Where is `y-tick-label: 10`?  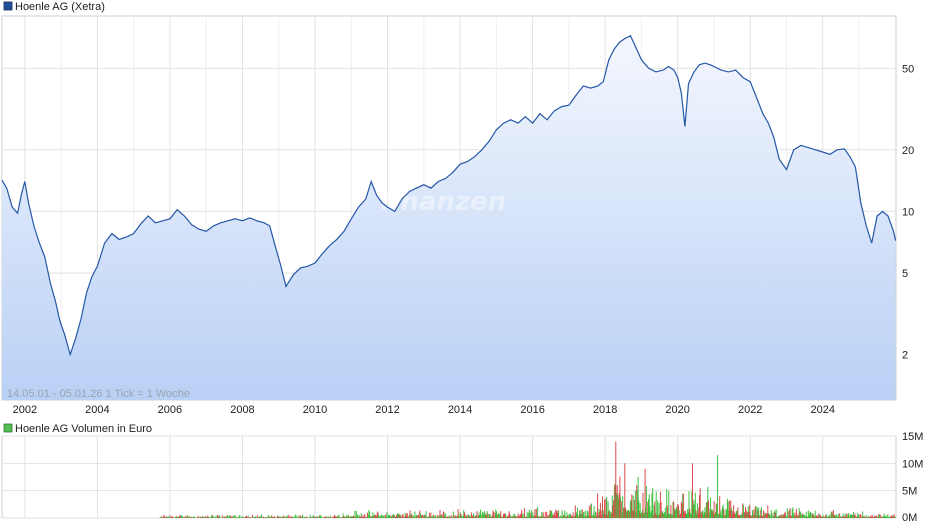 y-tick-label: 10 is located at coordinates (908, 212).